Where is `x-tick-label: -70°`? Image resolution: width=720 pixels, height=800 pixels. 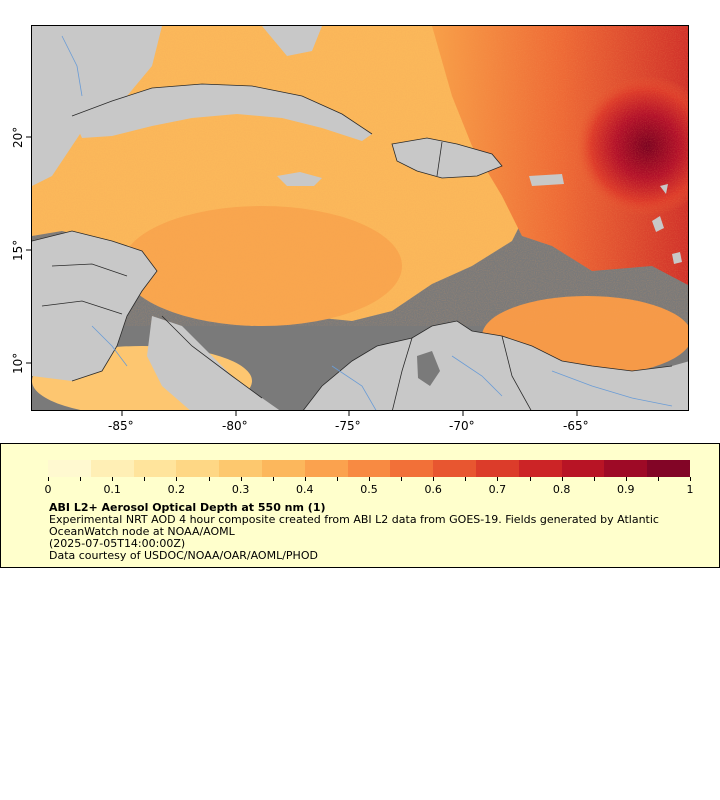 x-tick-label: -70° is located at coordinates (462, 426).